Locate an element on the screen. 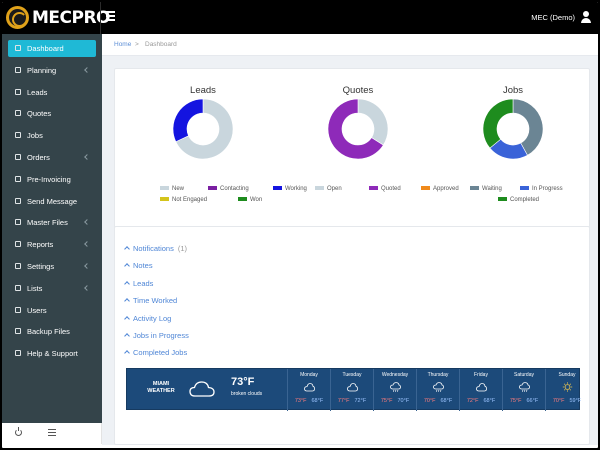 This screenshot has width=600, height=450. panel-label: Completed Jobs is located at coordinates (160, 353).